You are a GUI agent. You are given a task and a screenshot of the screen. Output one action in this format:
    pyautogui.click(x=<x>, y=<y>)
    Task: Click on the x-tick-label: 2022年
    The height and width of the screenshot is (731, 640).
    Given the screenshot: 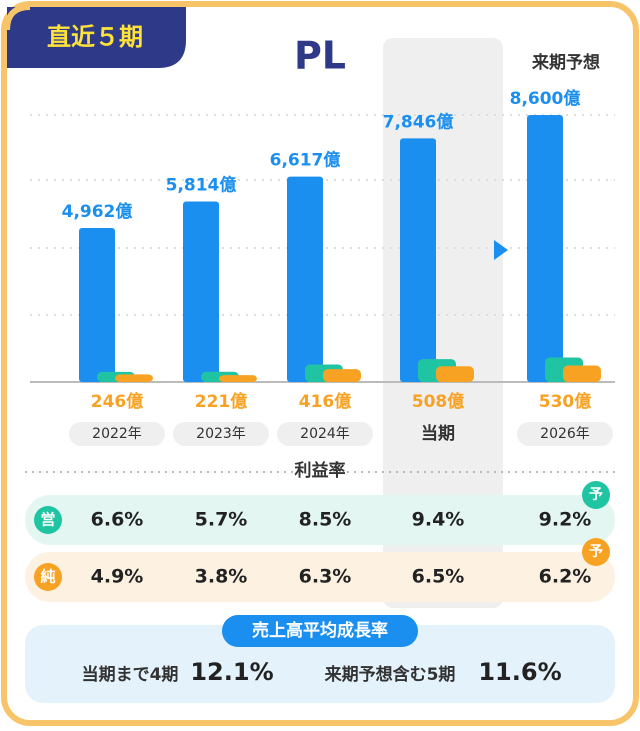 What is the action you would take?
    pyautogui.click(x=117, y=434)
    